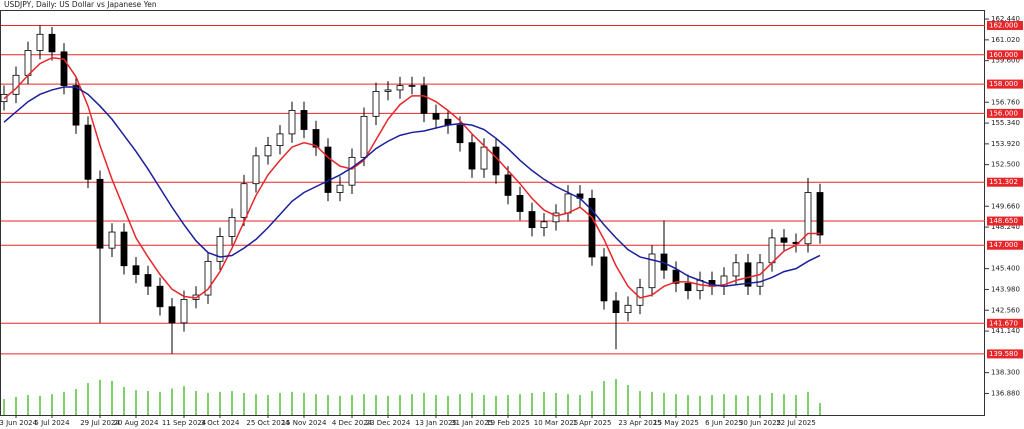 The image size is (1024, 429). What do you see at coordinates (436, 423) in the screenshot?
I see `x-tick-label: 13 Jan 2025` at bounding box center [436, 423].